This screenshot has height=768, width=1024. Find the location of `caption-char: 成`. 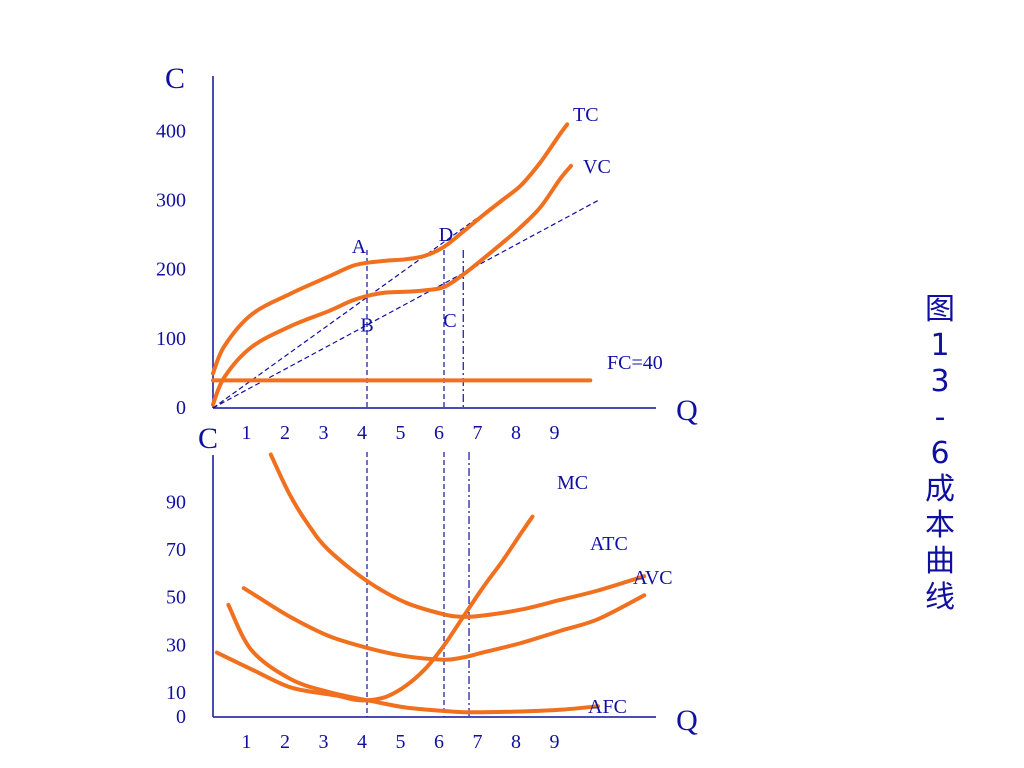

caption-char: 成 is located at coordinates (940, 489).